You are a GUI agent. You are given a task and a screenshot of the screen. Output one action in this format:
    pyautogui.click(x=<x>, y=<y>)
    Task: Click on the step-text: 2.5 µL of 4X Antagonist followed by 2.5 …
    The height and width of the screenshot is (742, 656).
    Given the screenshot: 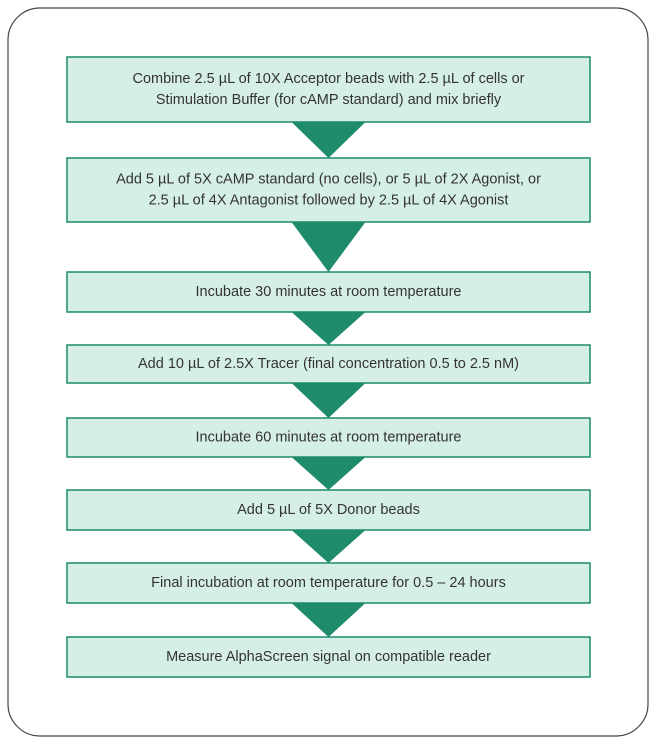 What is the action you would take?
    pyautogui.click(x=329, y=200)
    